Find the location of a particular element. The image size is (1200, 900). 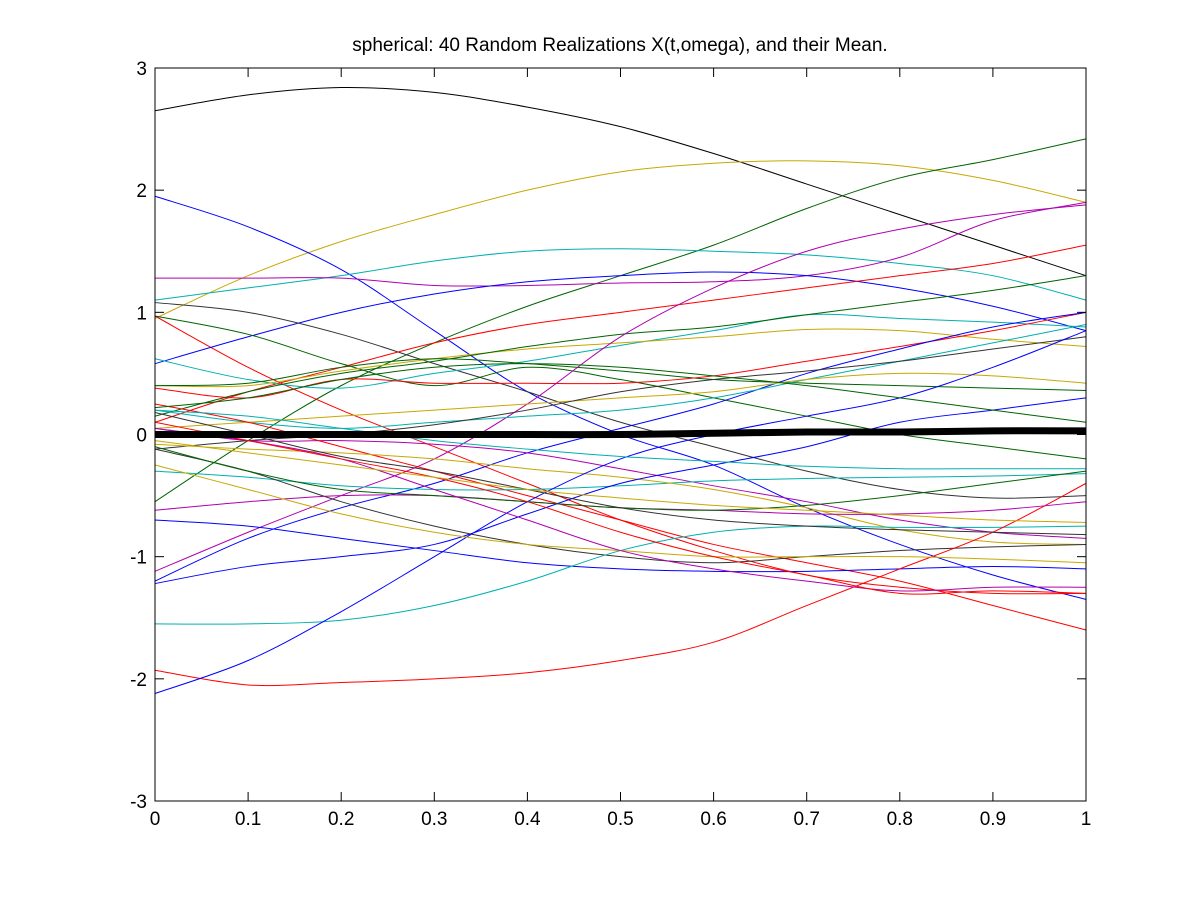

x-tick-label: 0.7 is located at coordinates (806, 819).